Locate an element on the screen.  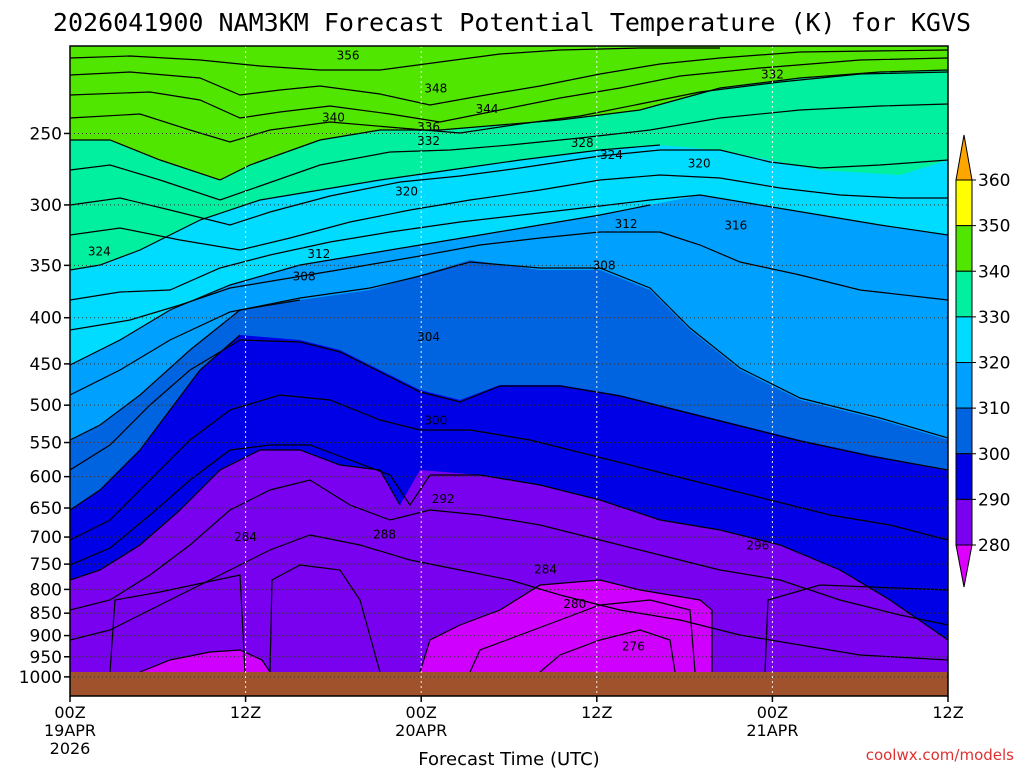
contour-label: 336 is located at coordinates (428, 127).